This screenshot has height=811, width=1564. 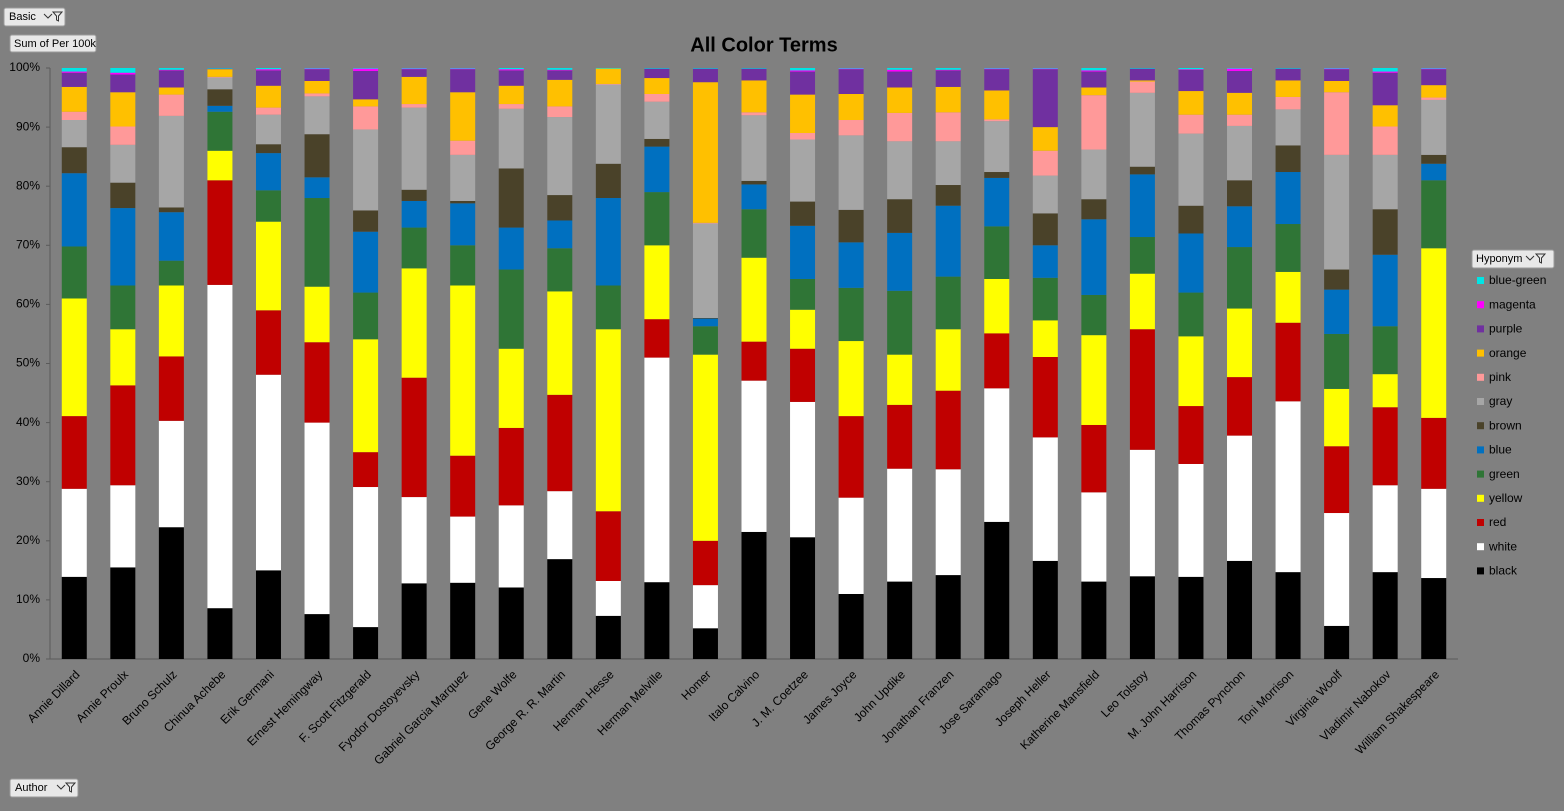 I want to click on legend-label: black, so click(x=1503, y=571).